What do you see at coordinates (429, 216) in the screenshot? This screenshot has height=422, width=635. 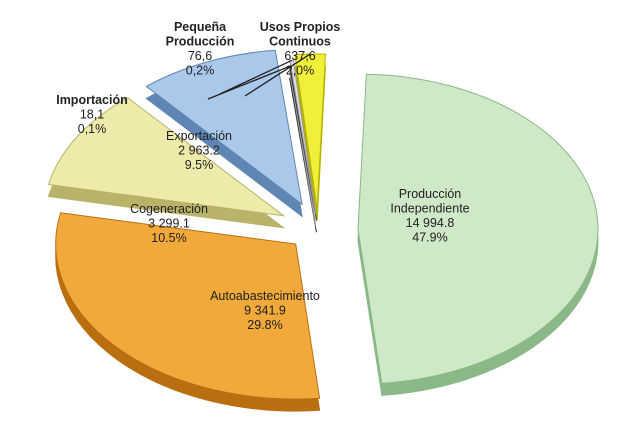 I see `slice-label: Producción Independiente 14 994.8 47.9%` at bounding box center [429, 216].